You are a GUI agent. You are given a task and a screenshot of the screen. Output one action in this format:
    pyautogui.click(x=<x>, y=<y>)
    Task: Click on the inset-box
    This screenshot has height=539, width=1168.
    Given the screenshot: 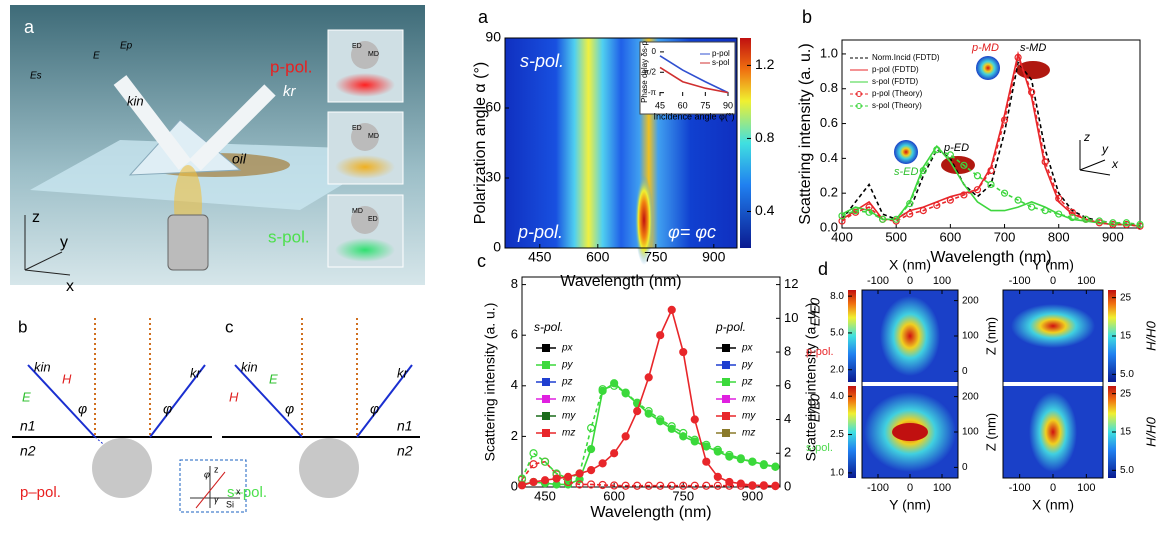 What is the action you would take?
    pyautogui.click(x=687, y=78)
    